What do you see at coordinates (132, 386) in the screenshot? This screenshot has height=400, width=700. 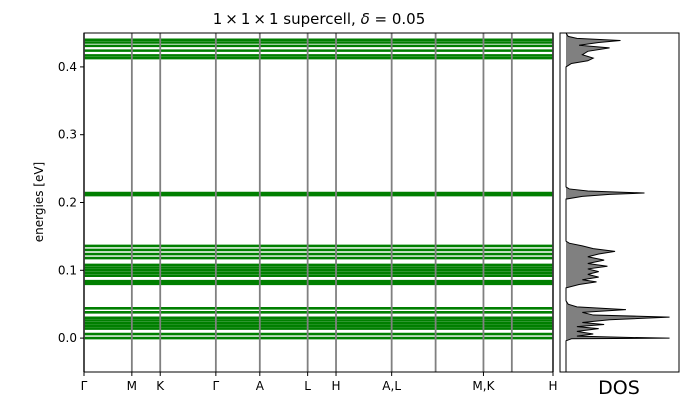 I see `x-tick-label: M` at bounding box center [132, 386].